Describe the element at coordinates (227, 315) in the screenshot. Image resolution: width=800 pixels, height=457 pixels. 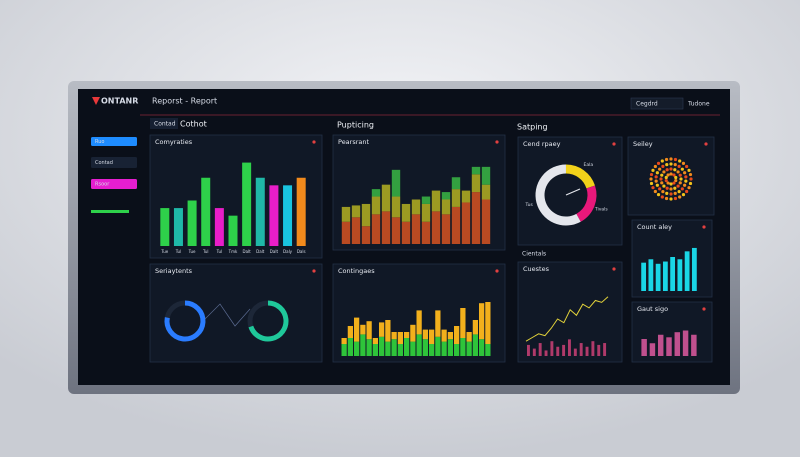
I see `connector` at that location.